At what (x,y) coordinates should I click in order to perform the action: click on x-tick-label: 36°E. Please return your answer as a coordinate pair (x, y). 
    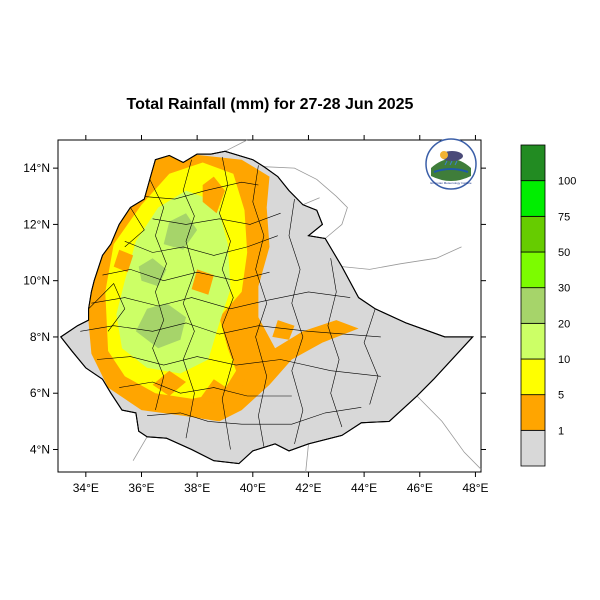
    Looking at the image, I should click on (141, 488).